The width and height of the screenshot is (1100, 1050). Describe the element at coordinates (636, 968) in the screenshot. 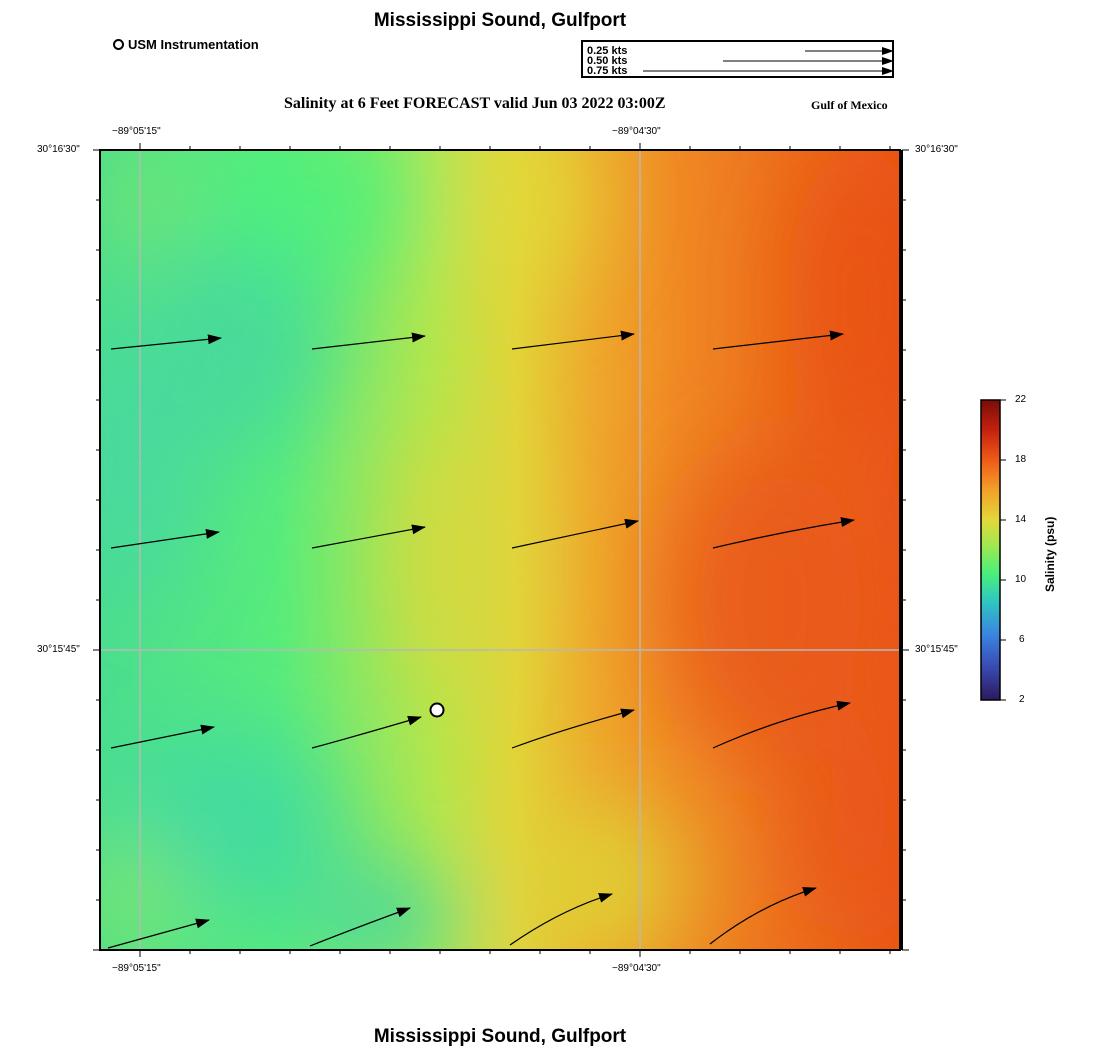

I see `lon-tick-bottom-2: −89°04'30"` at that location.